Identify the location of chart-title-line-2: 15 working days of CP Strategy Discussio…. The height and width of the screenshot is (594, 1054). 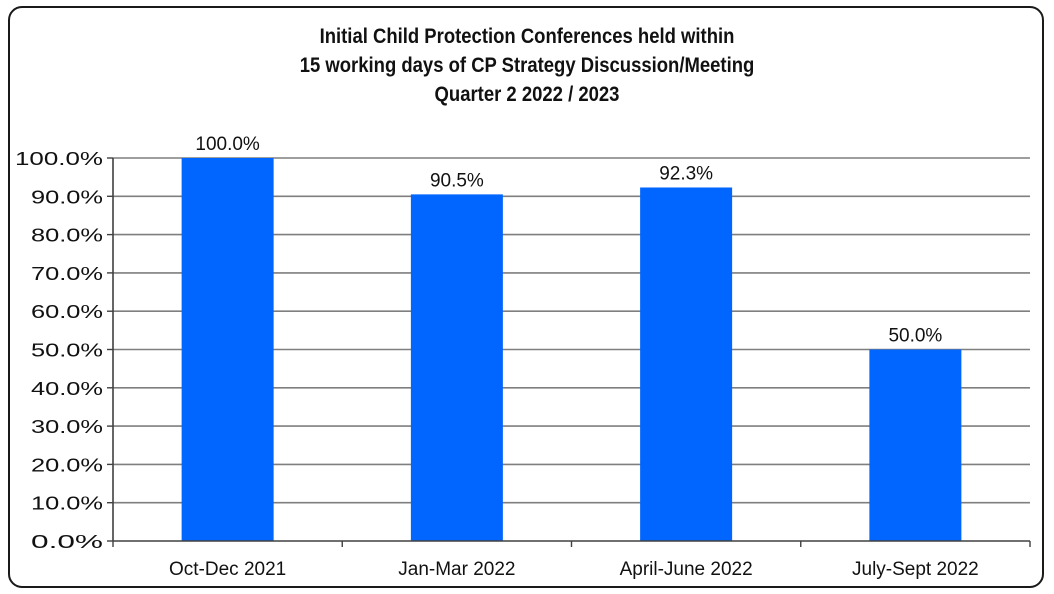
(527, 65).